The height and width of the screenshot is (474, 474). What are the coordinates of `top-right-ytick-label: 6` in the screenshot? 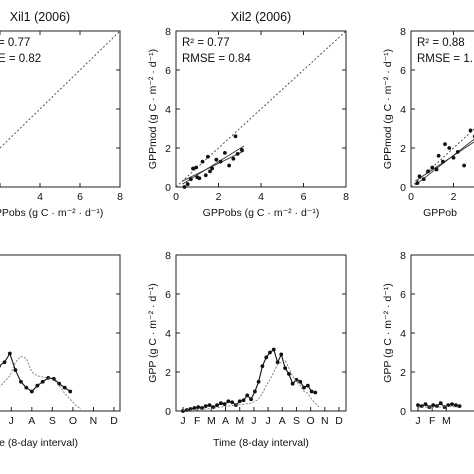 It's located at (403, 71).